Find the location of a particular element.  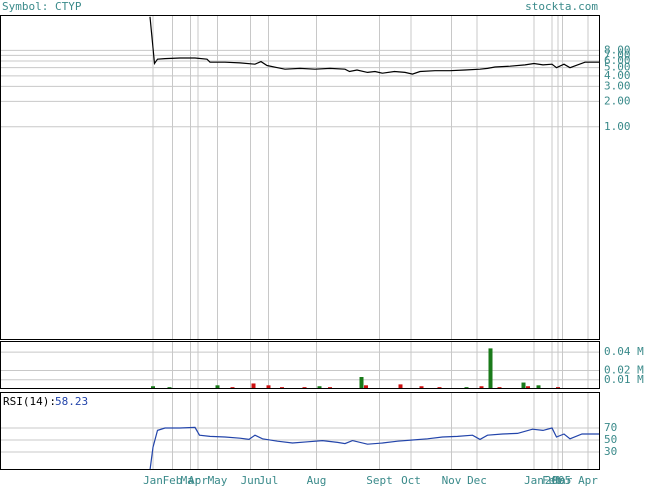

x-tick-label: 2005 is located at coordinates (558, 480).